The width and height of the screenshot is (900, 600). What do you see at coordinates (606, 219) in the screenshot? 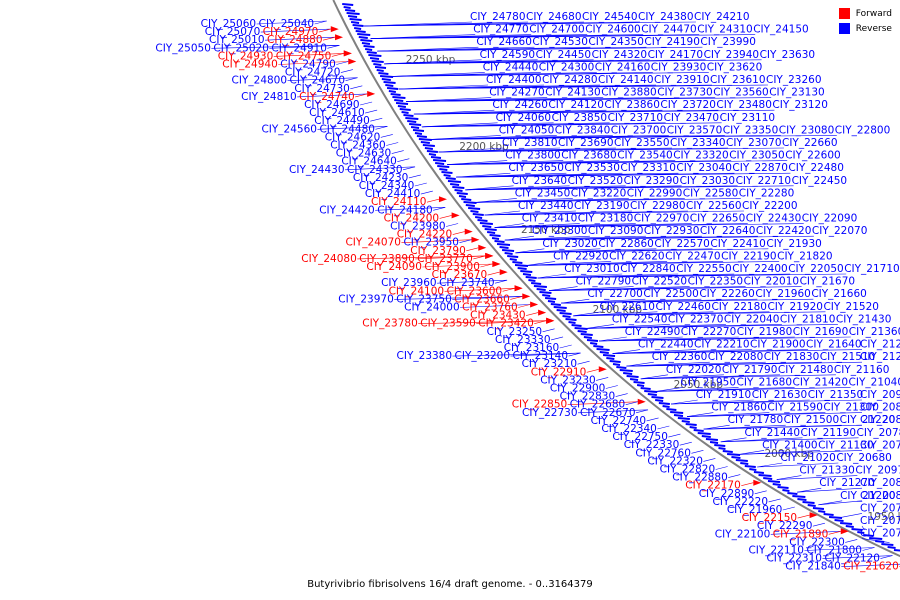
I see `gene-label-CIY_23180: CIY_23180` at bounding box center [606, 219].